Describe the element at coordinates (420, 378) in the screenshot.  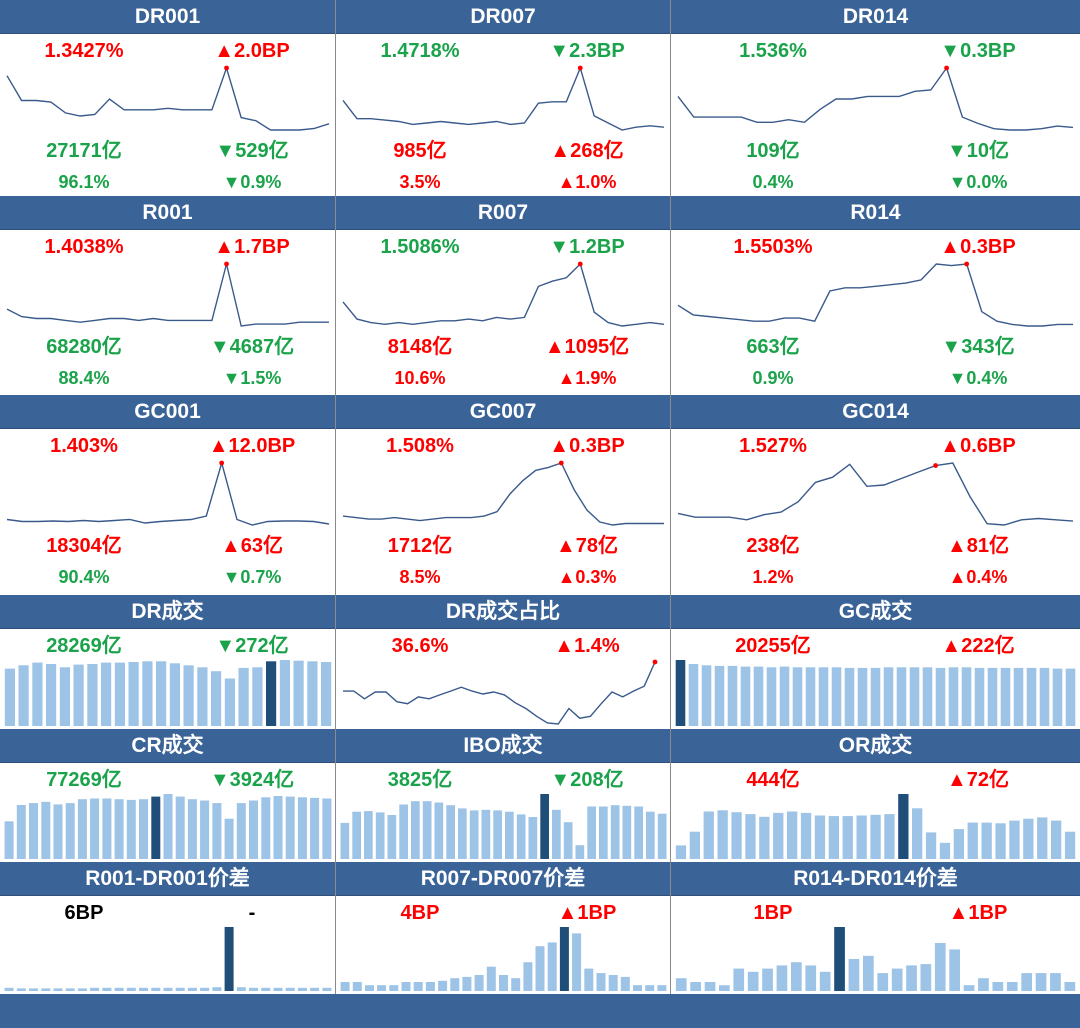
I see `share-value: 10.6%` at that location.